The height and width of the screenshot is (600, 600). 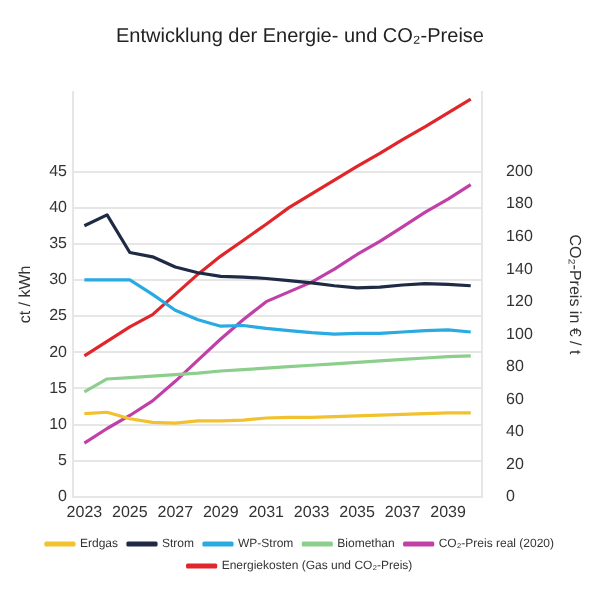 What do you see at coordinates (59, 387) in the screenshot?
I see `y-tick-label: 15` at bounding box center [59, 387].